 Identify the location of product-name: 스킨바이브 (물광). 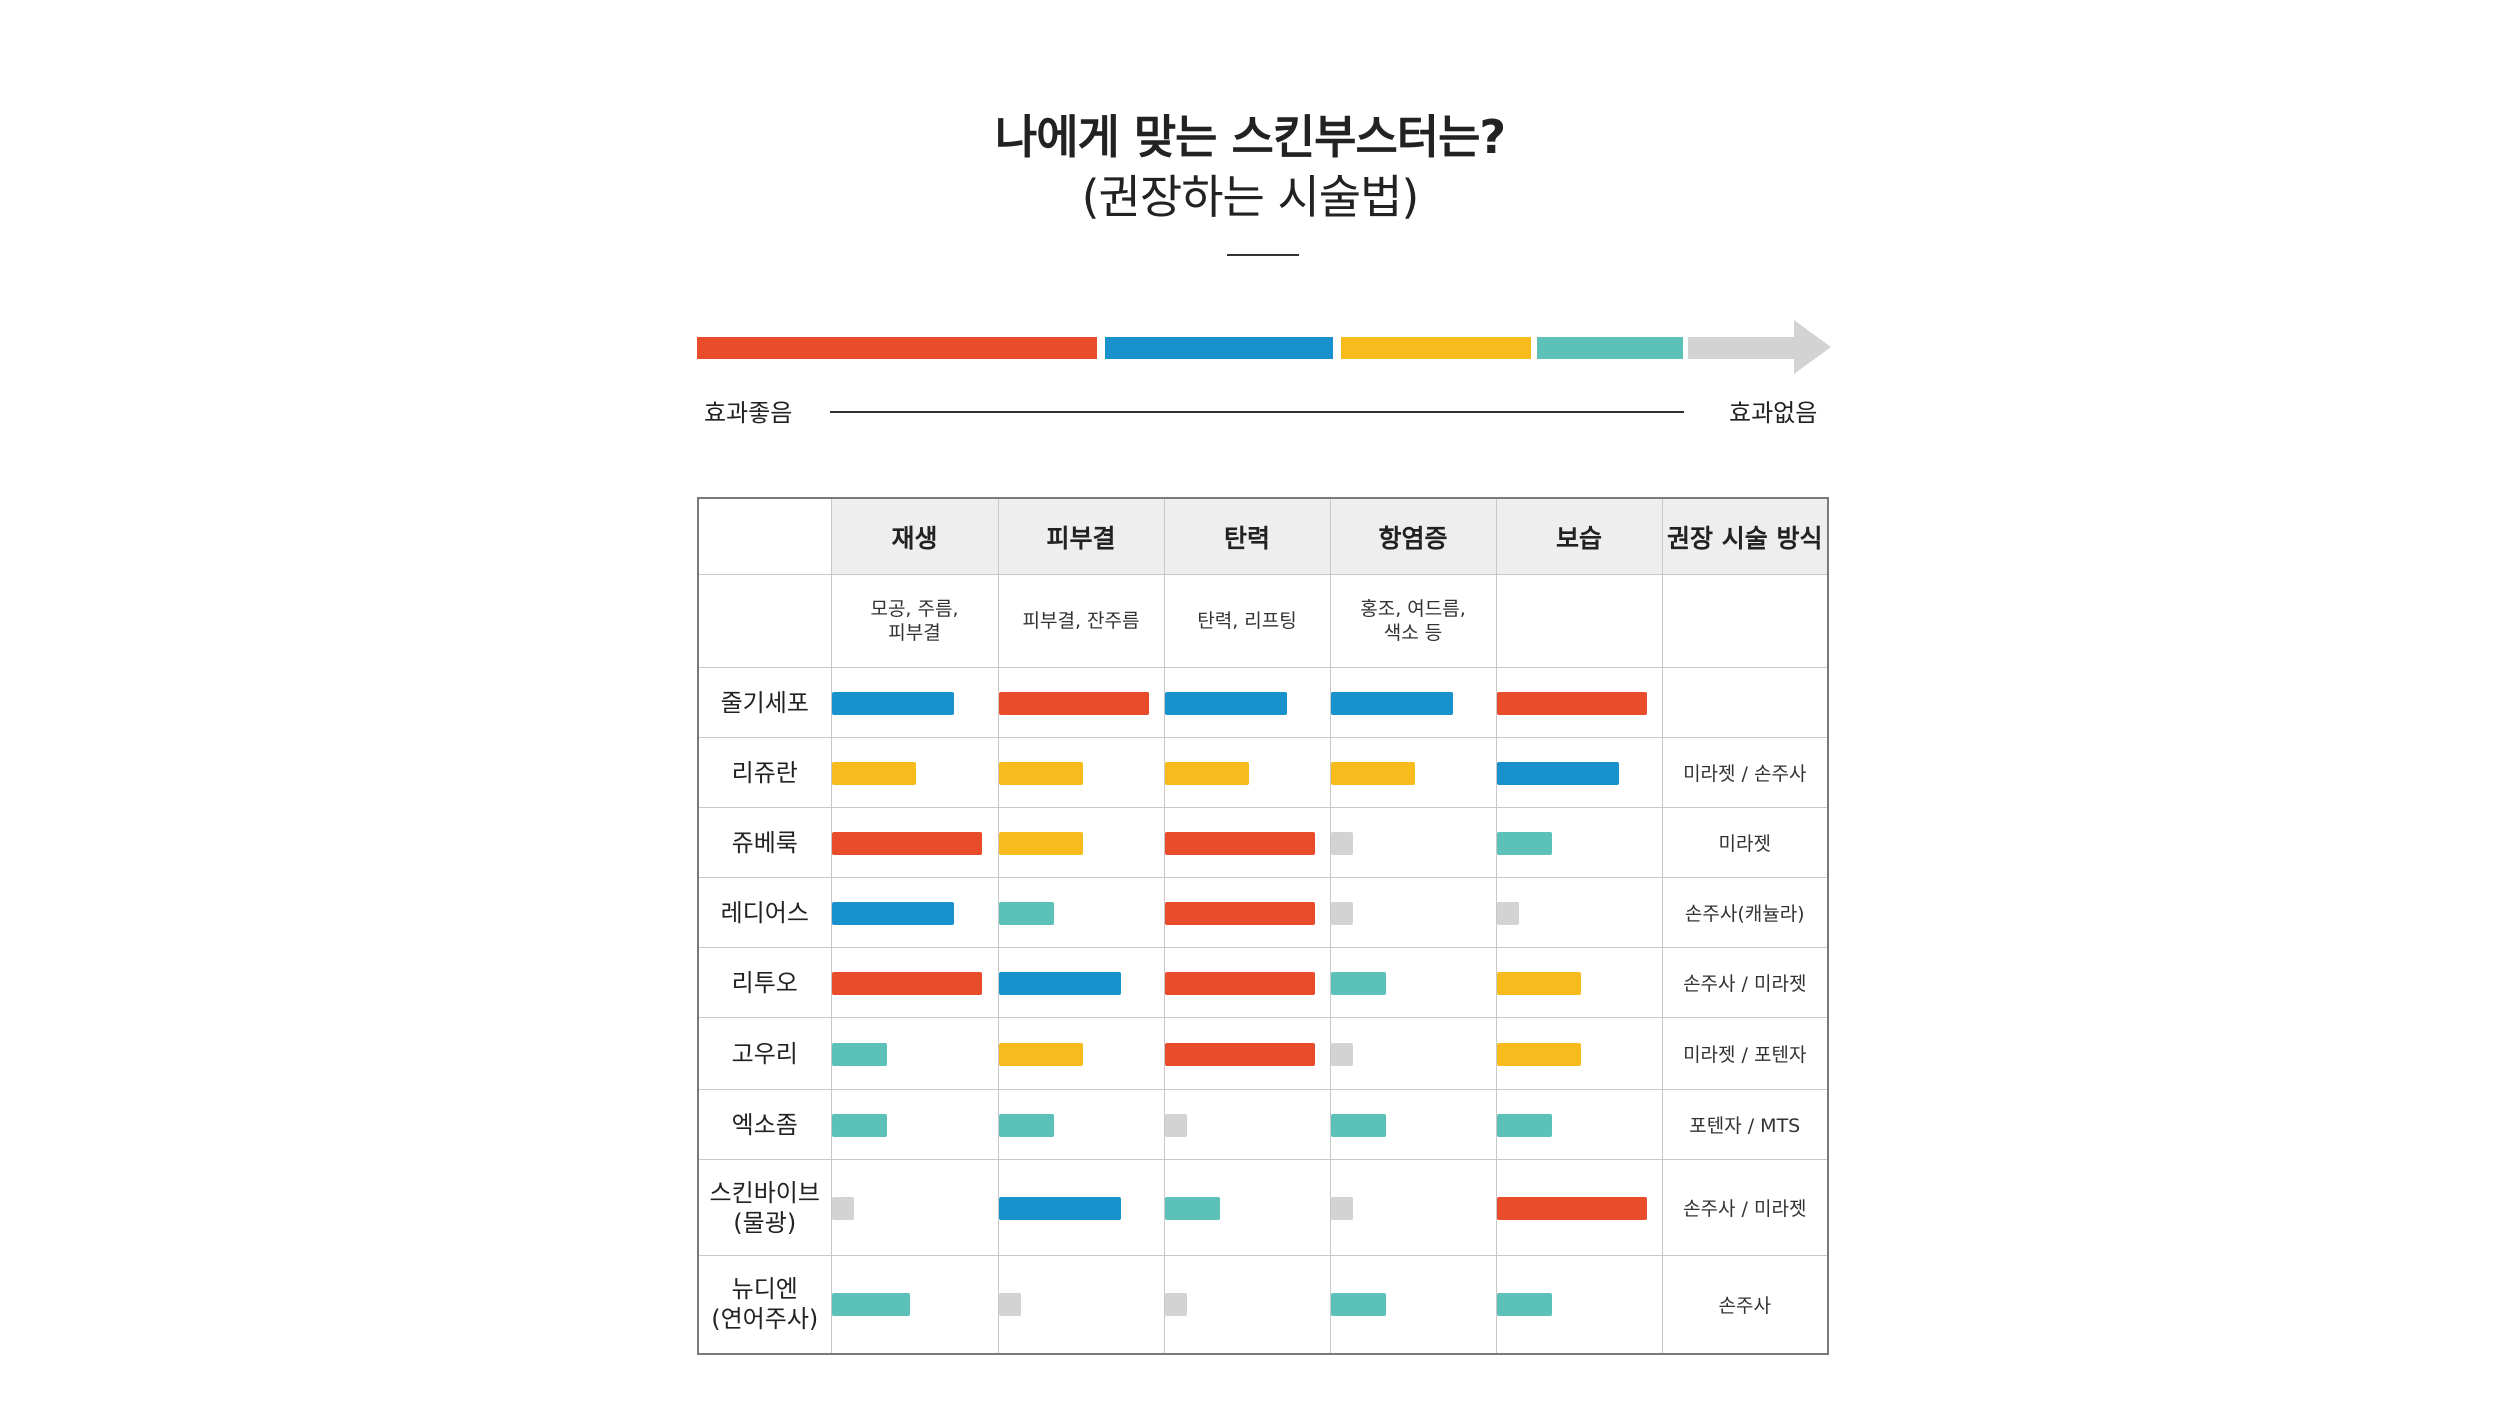
(764, 1207).